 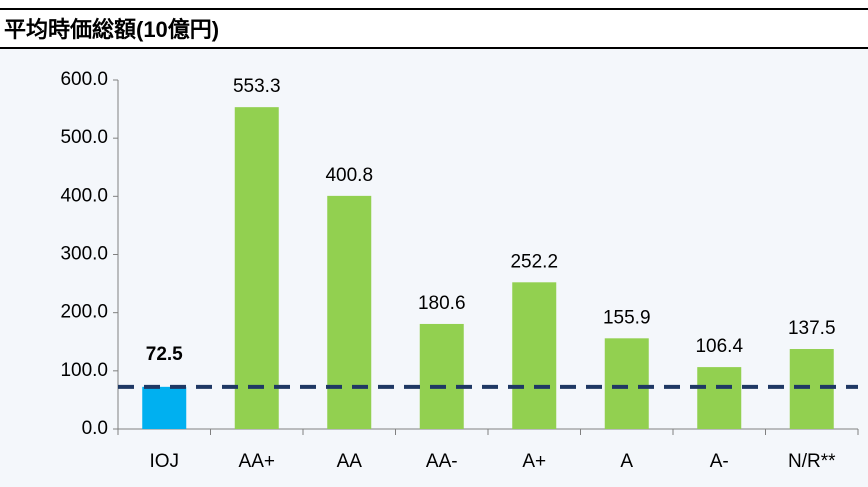 I want to click on data-label: 400.8, so click(x=349, y=175).